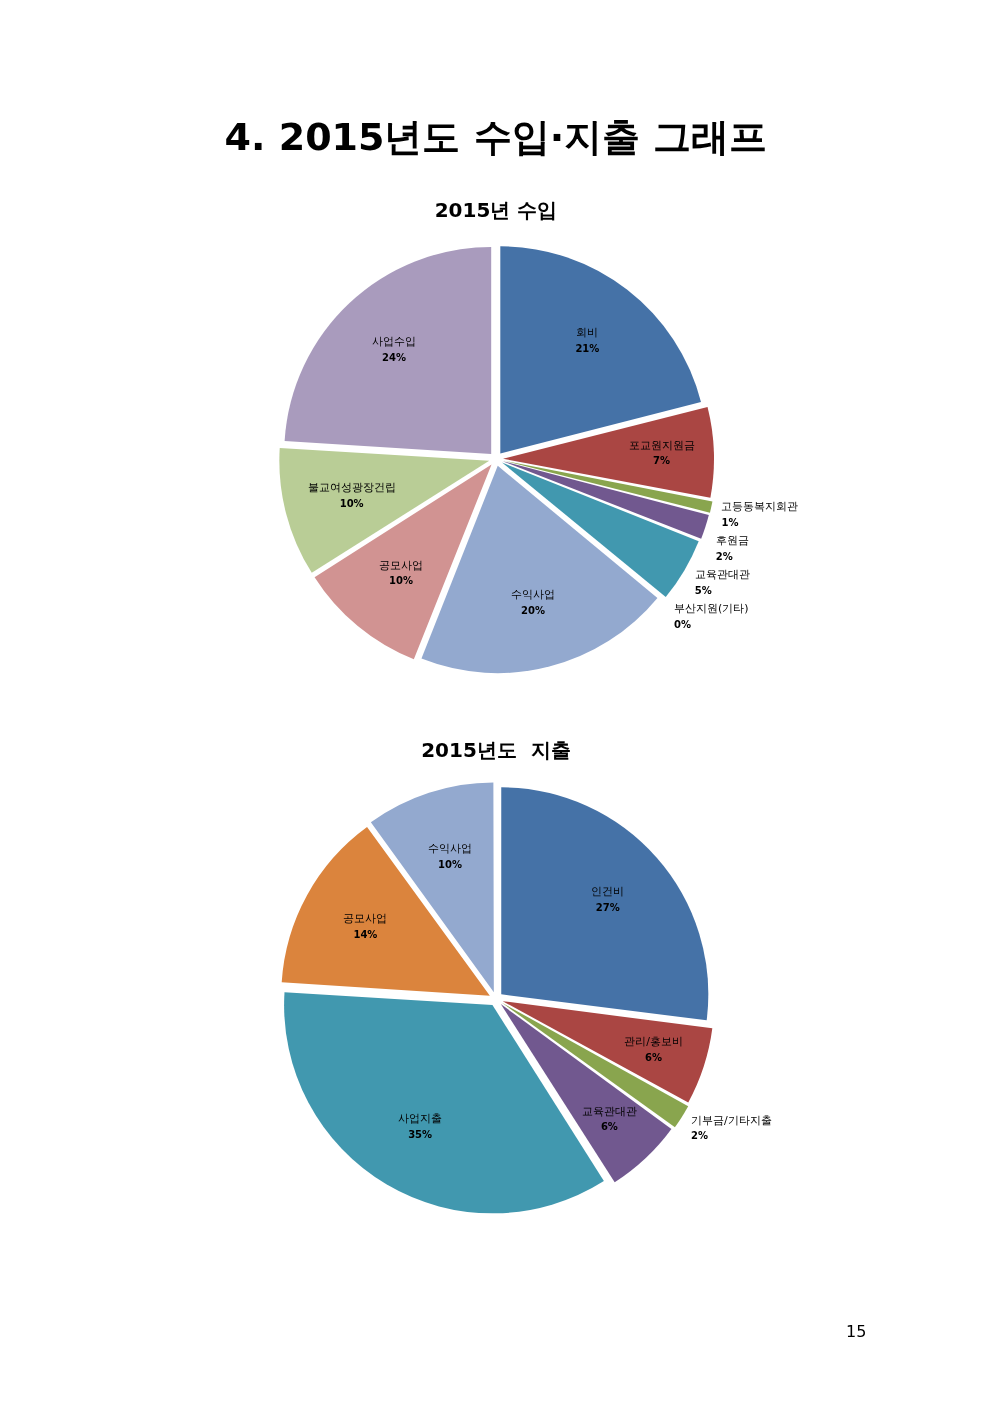 The height and width of the screenshot is (1403, 992). What do you see at coordinates (587, 333) in the screenshot?
I see `slice-label: 회비` at bounding box center [587, 333].